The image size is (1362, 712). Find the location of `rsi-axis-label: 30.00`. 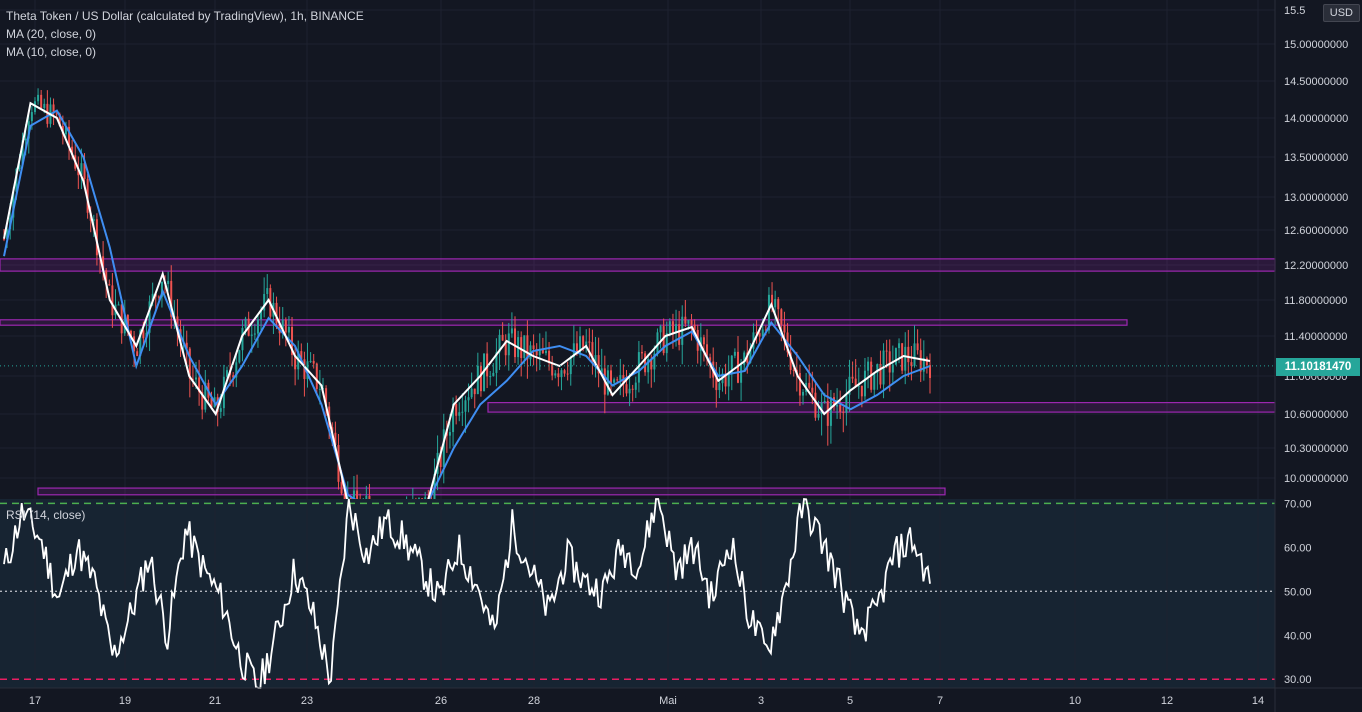

rsi-axis-label: 30.00 is located at coordinates (1298, 680).